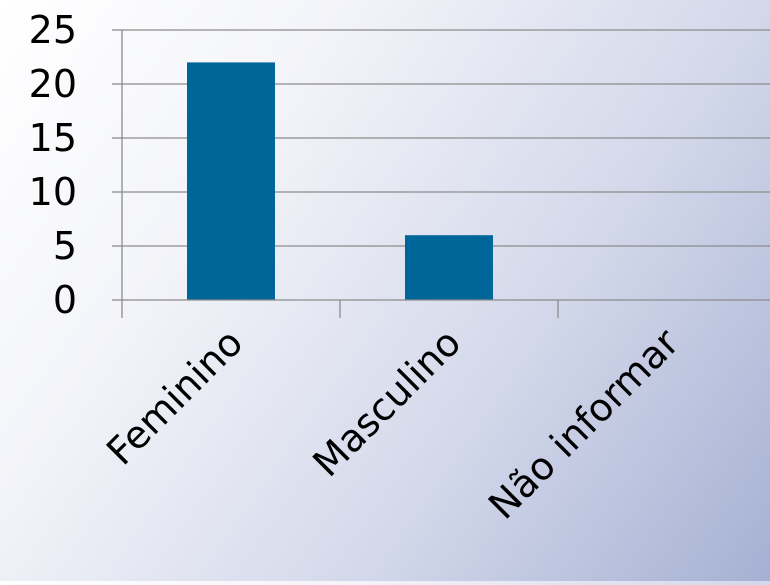 The width and height of the screenshot is (770, 585). What do you see at coordinates (584, 424) in the screenshot?
I see `x-category-label: Não informar` at bounding box center [584, 424].